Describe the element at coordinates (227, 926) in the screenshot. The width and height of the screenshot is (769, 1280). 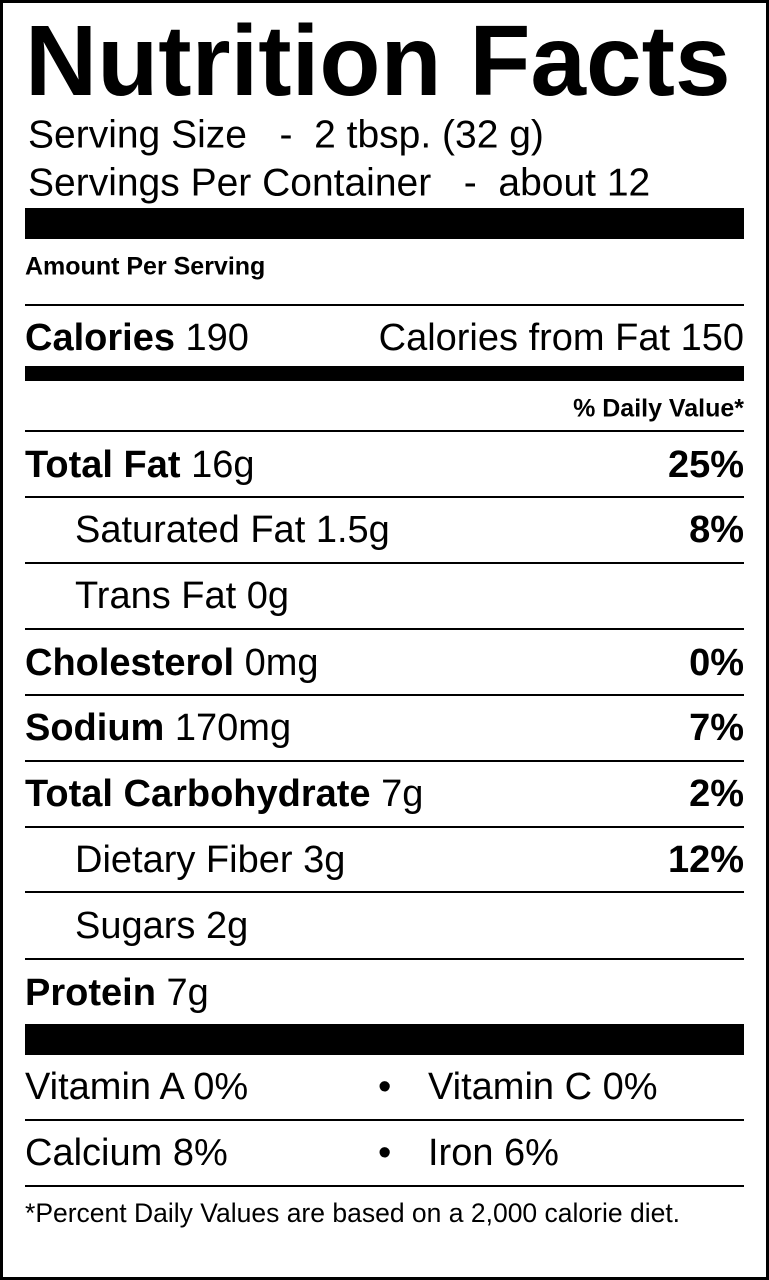
I see `amount: 2g` at that location.